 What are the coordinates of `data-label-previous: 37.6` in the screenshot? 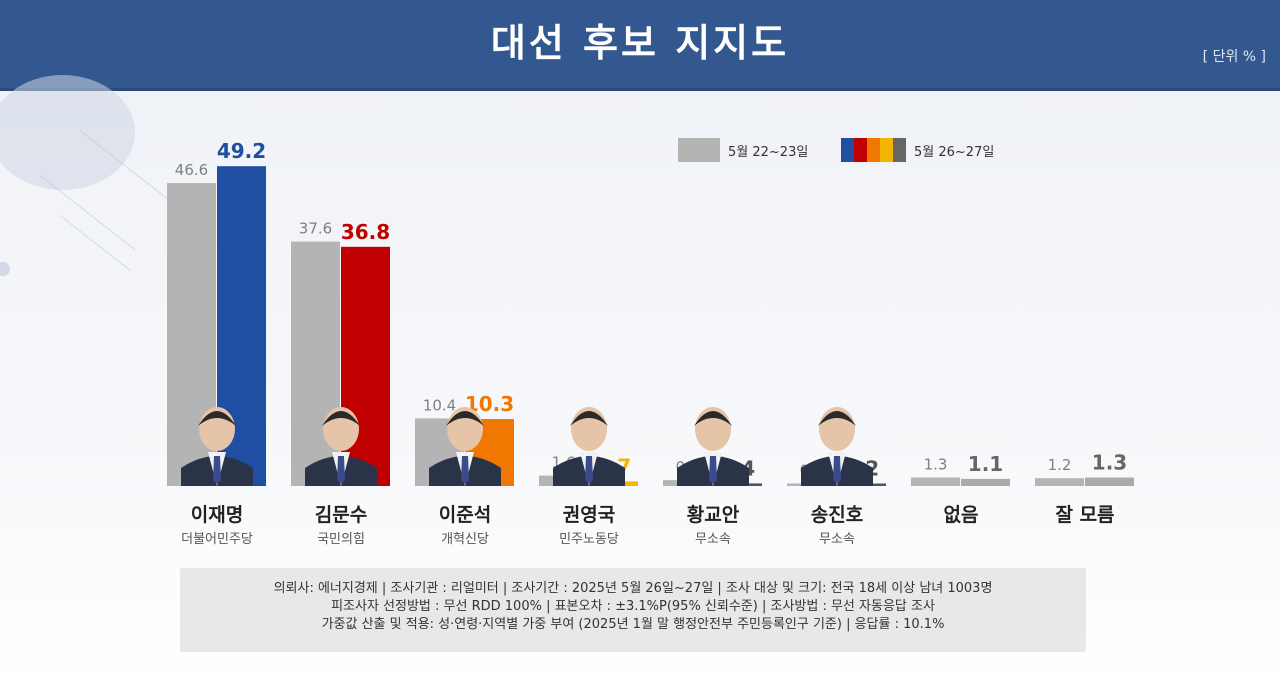 It's located at (315, 229).